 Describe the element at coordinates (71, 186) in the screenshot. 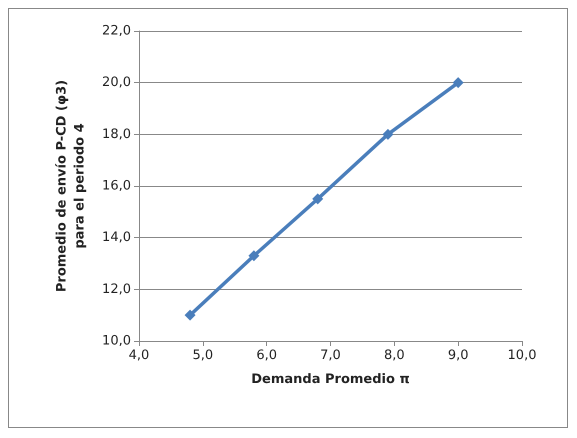

I see `y-axis-title: Promedio de envío P-CD (φ3) para el periodo 4` at that location.